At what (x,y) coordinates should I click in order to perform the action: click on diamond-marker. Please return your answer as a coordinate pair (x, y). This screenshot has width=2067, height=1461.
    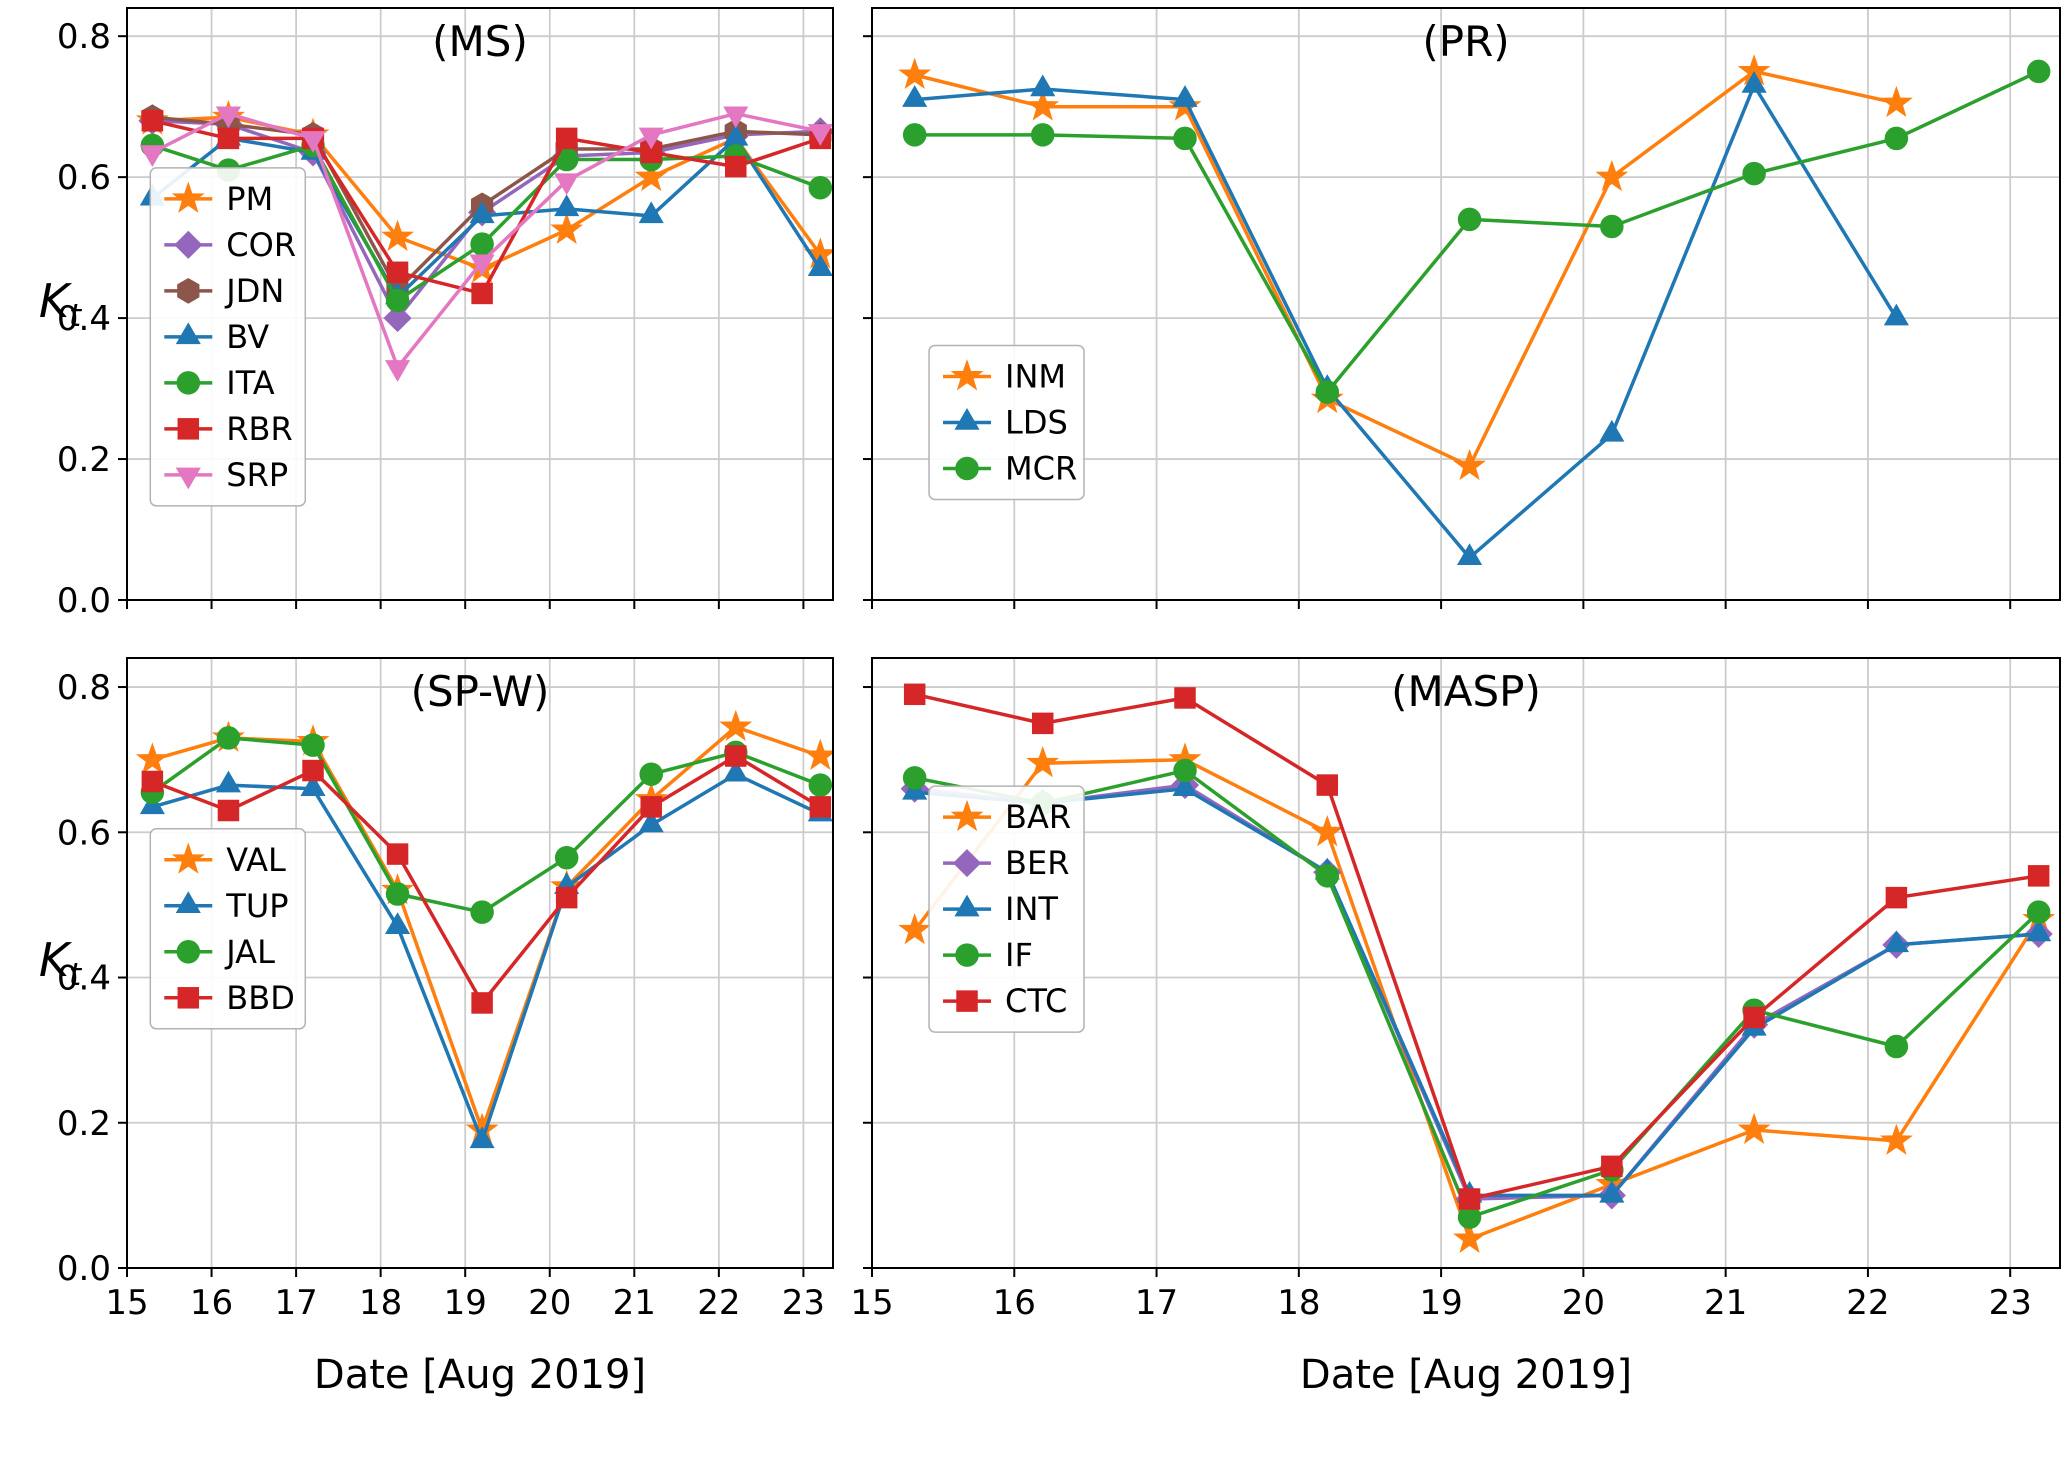
    Looking at the image, I should click on (188, 244).